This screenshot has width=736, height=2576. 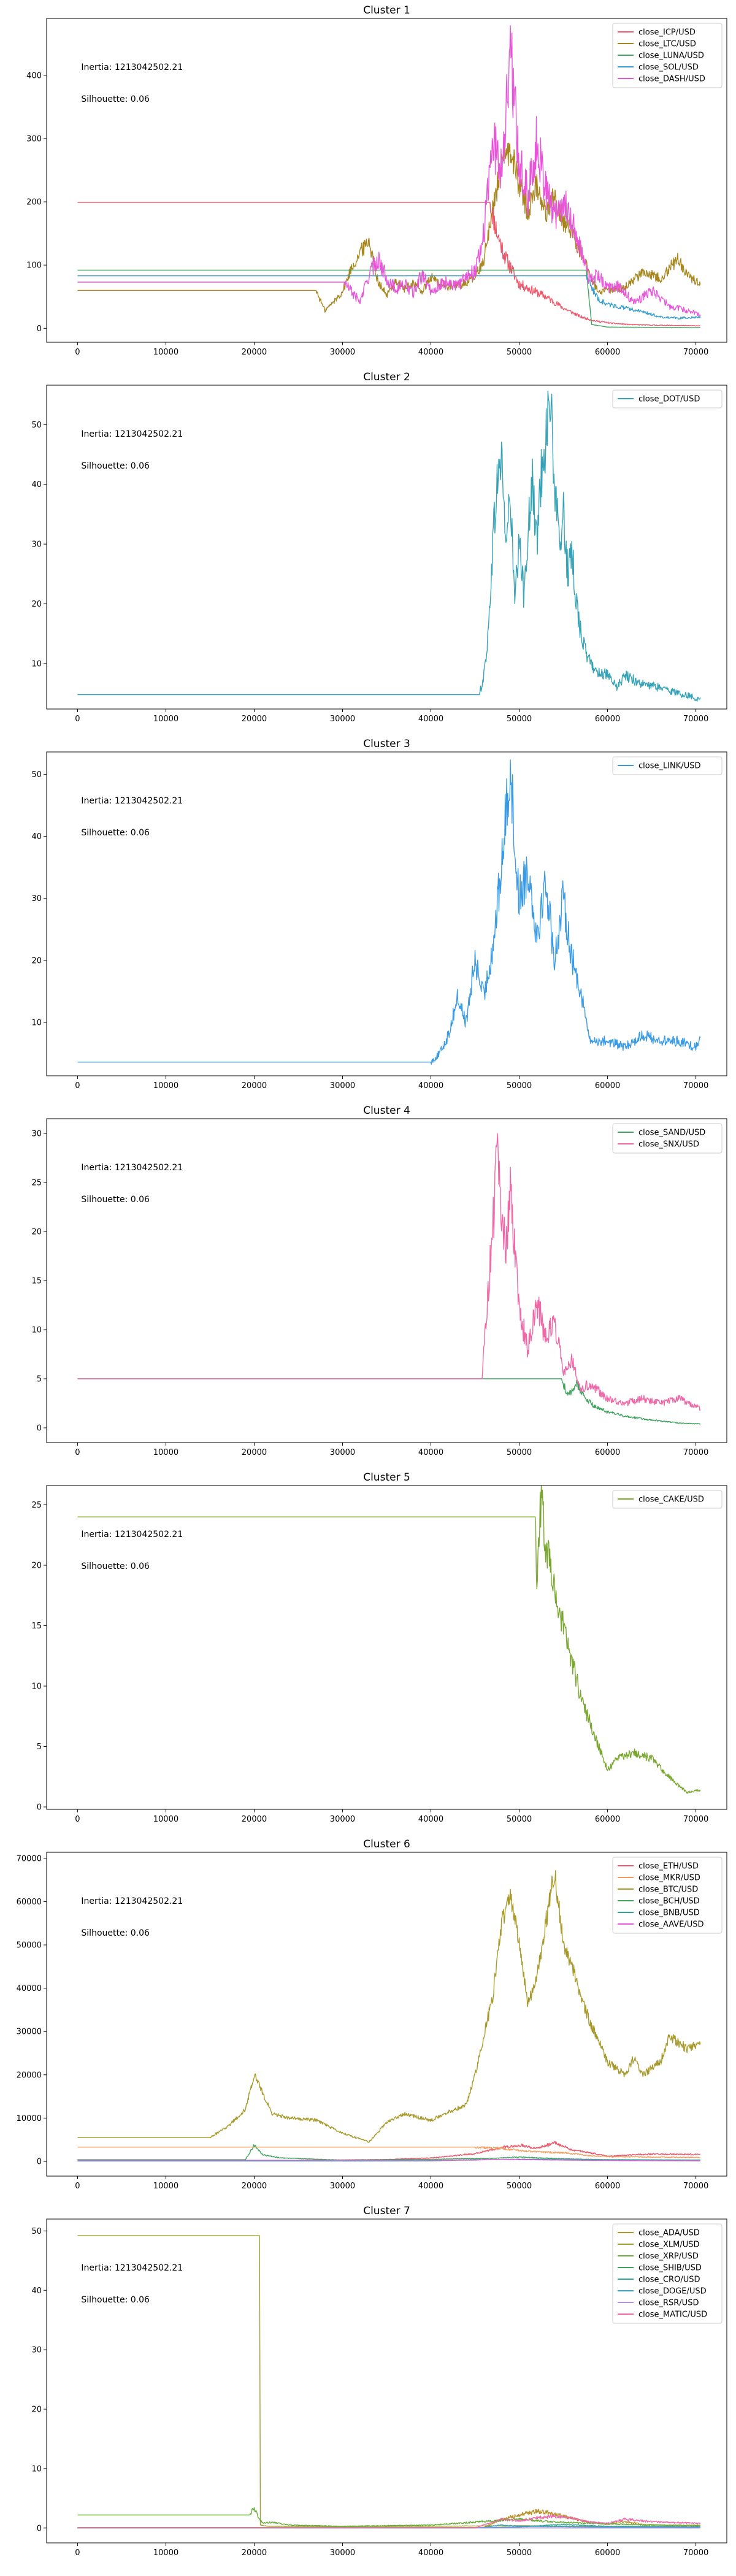 What do you see at coordinates (669, 2280) in the screenshot?
I see `legend-label: close_CRO/USD` at bounding box center [669, 2280].